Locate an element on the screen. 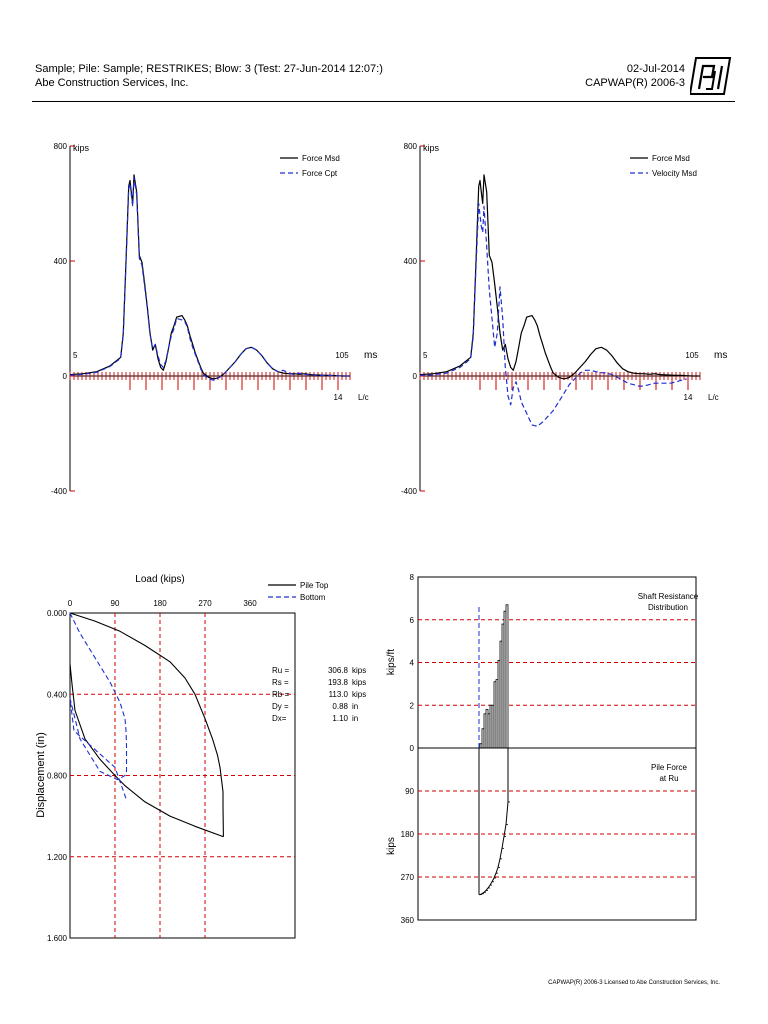 This screenshot has width=768, height=1024. lower-tick-label: 360 is located at coordinates (408, 920).